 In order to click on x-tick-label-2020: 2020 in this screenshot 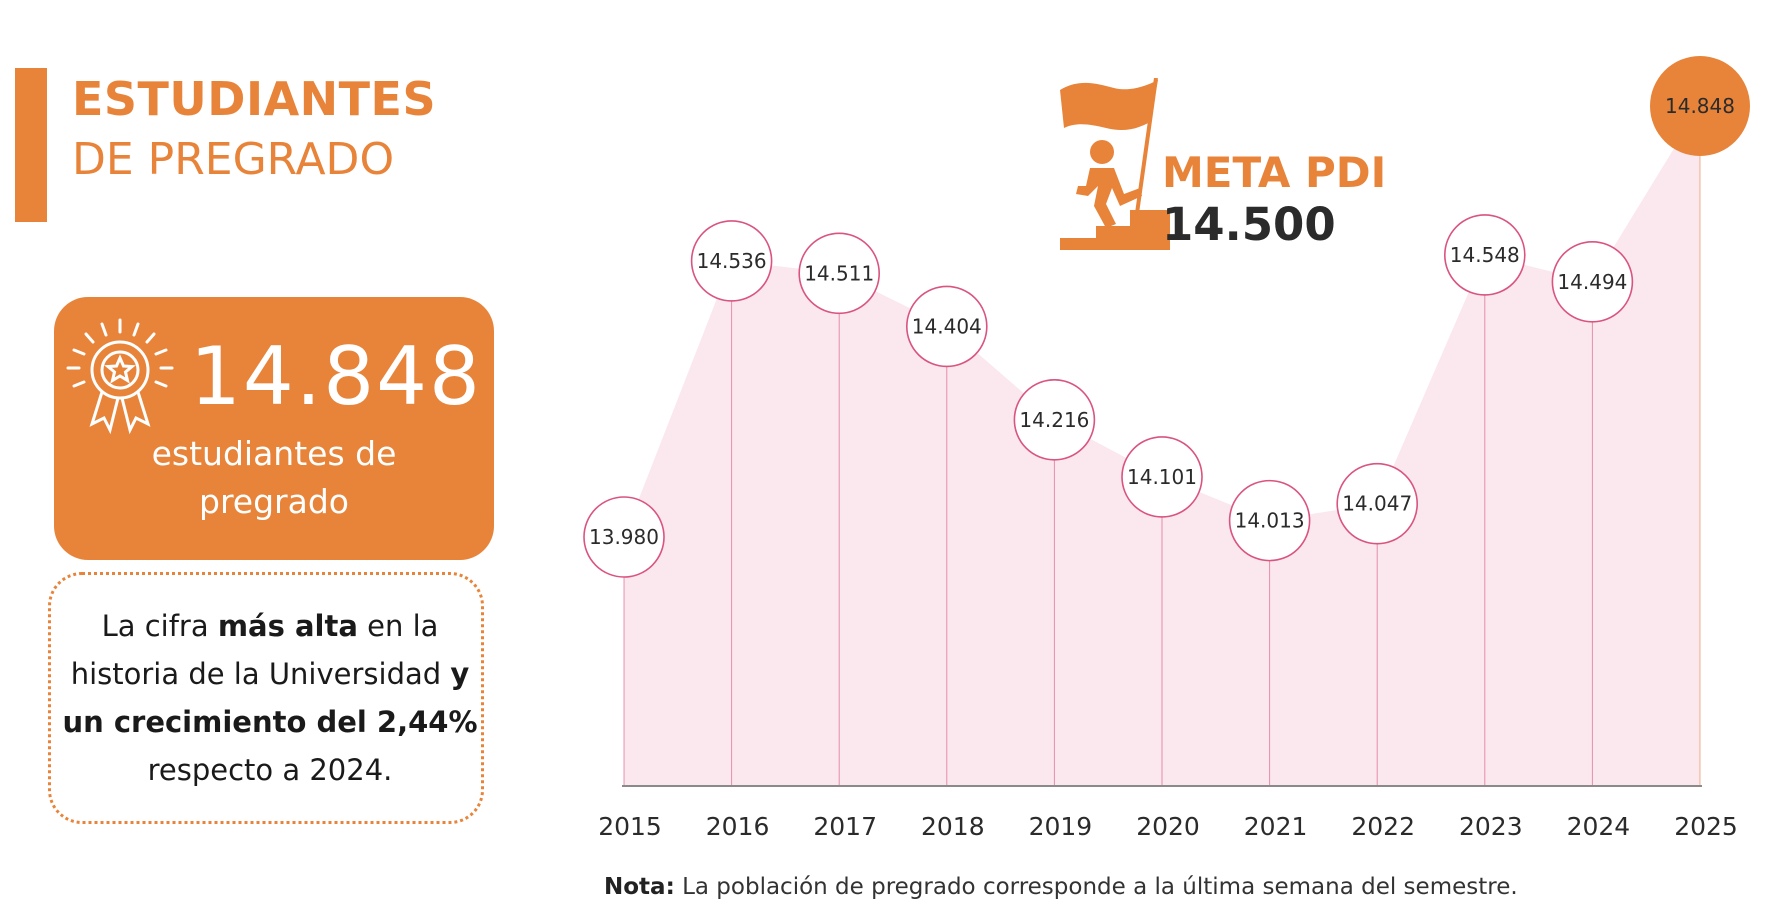, I will do `click(1168, 826)`.